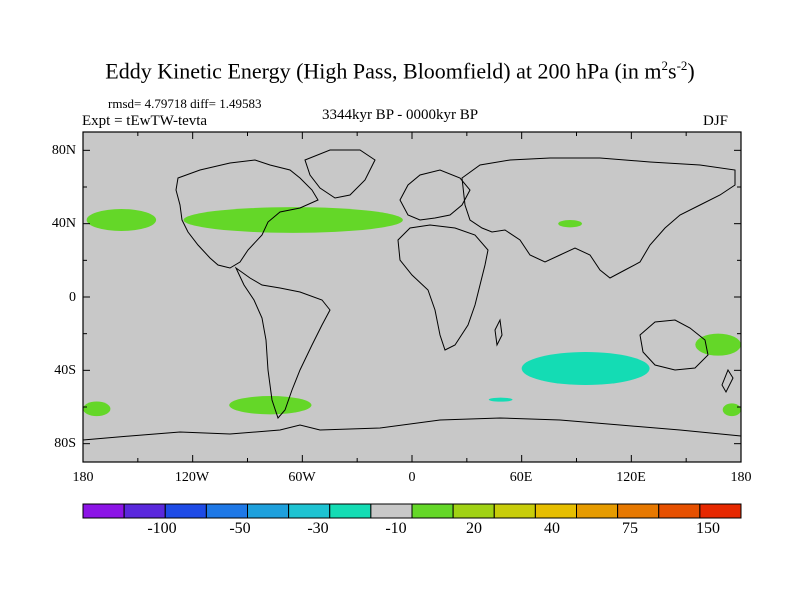  I want to click on y-tick-40n: 40N, so click(63, 223).